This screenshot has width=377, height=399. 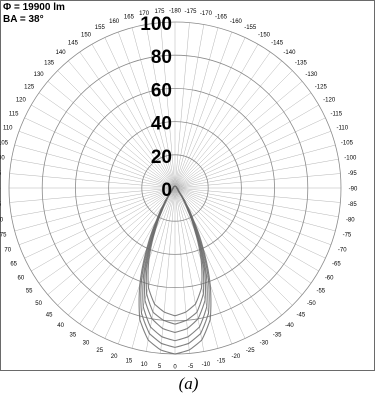 What do you see at coordinates (236, 22) in the screenshot?
I see `angle-label: -160` at bounding box center [236, 22].